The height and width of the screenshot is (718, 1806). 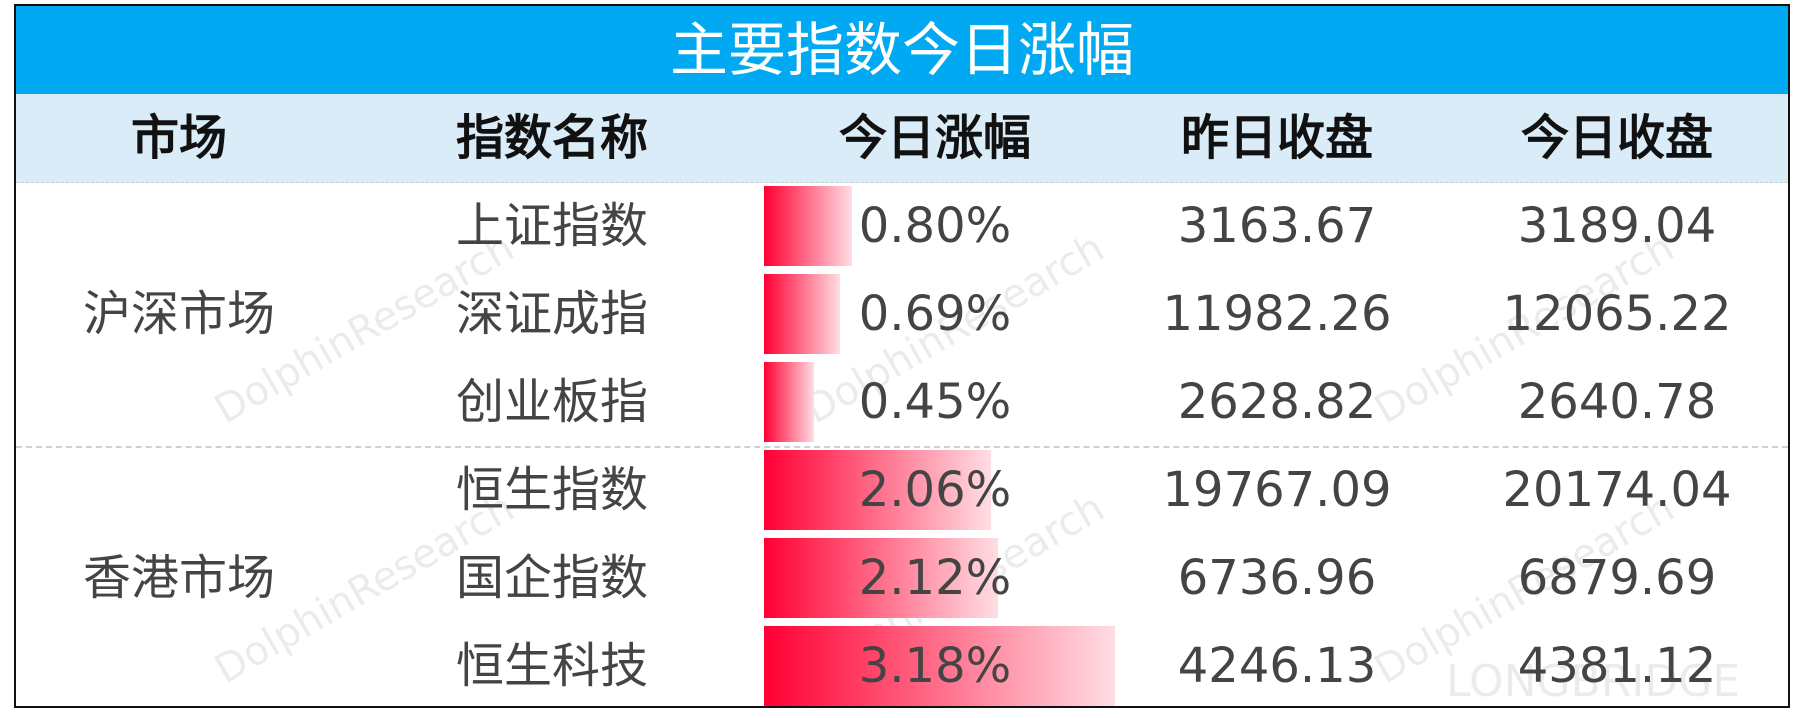 I want to click on header-row, so click(x=902, y=138).